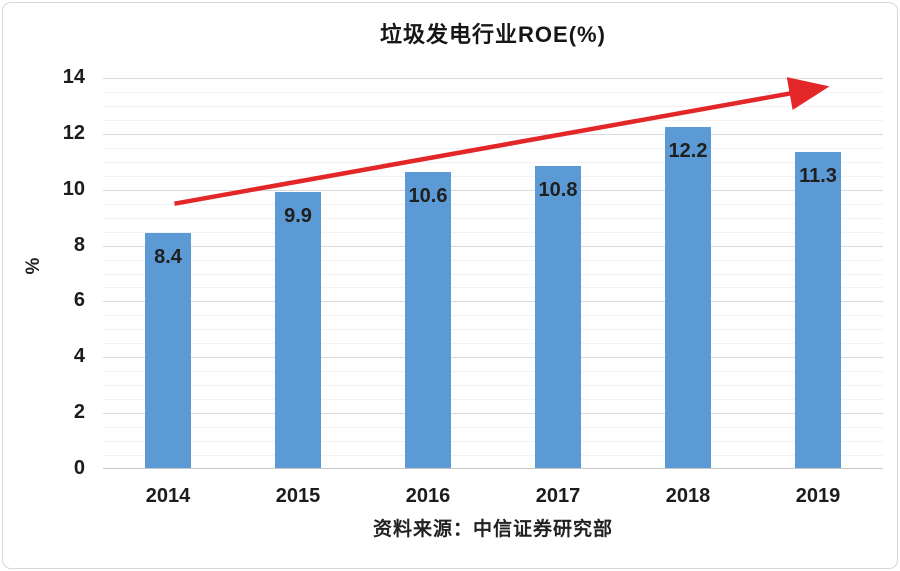  Describe the element at coordinates (73, 188) in the screenshot. I see `y-tick-label: 10` at that location.